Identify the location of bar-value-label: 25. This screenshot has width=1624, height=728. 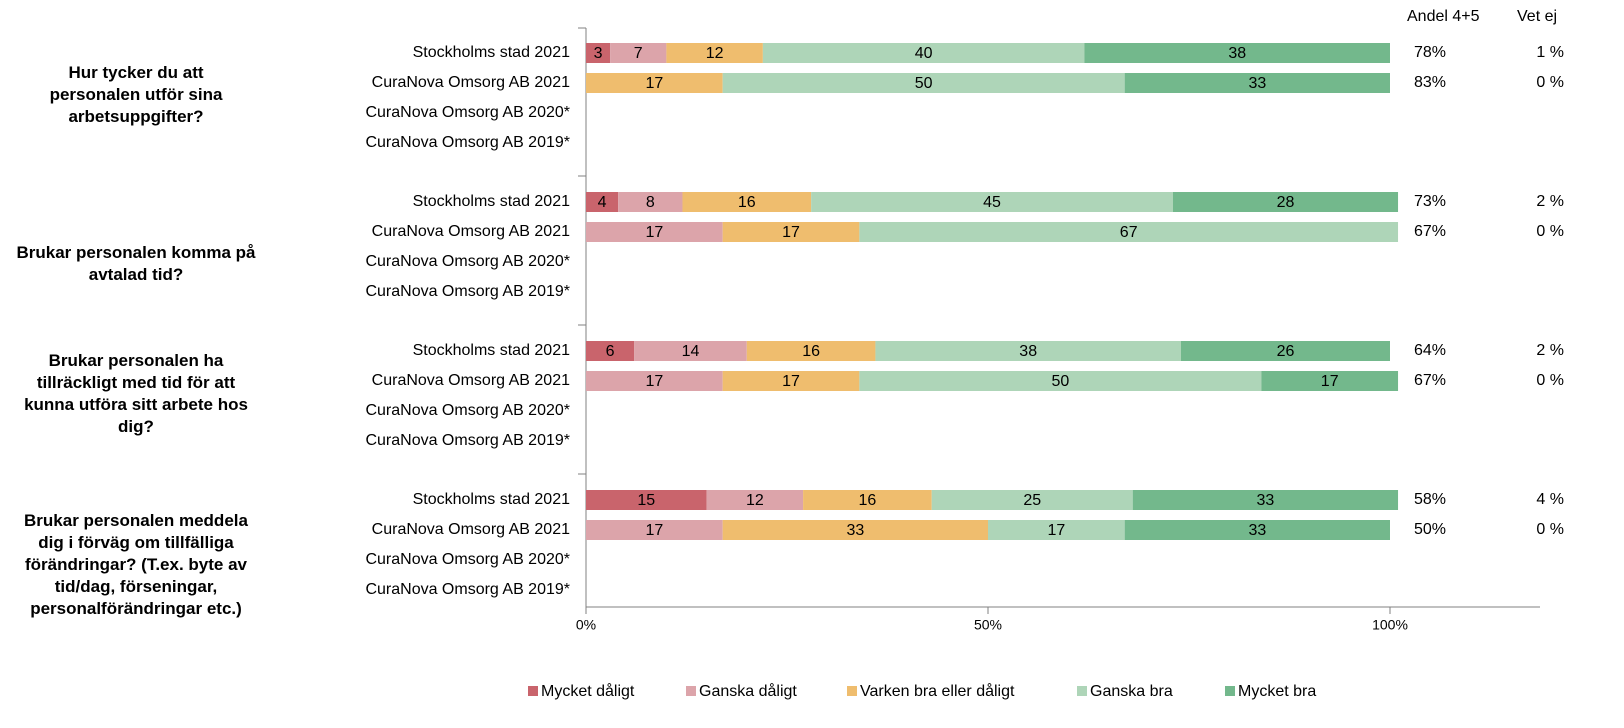
(1032, 500).